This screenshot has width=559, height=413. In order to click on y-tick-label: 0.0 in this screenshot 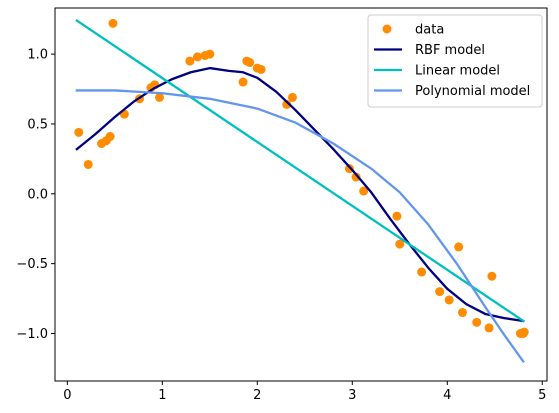, I will do `click(37, 194)`.